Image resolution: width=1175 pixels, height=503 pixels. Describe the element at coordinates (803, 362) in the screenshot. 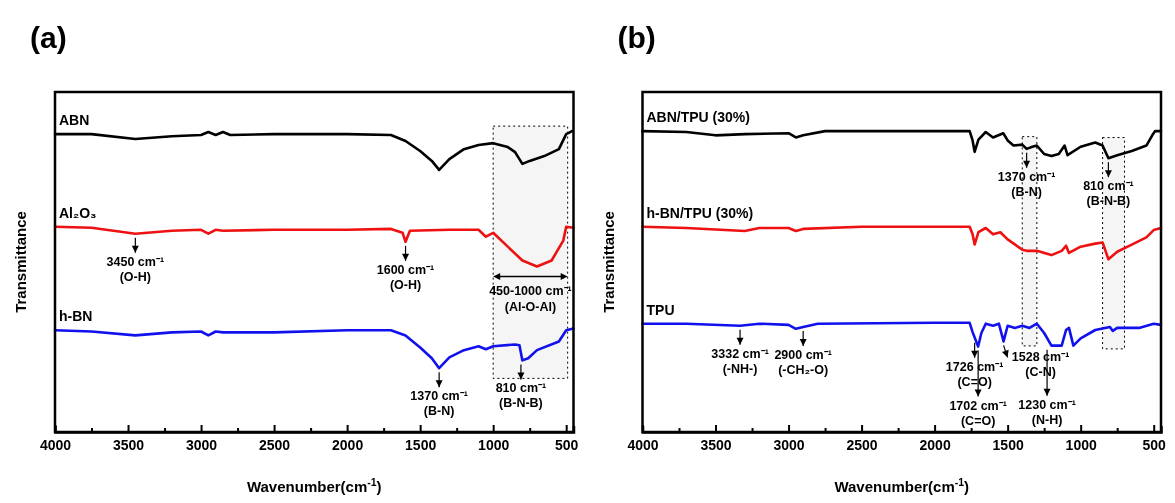

I see `annotation: 2900 cm⁻¹ (-CH₂-O)` at that location.